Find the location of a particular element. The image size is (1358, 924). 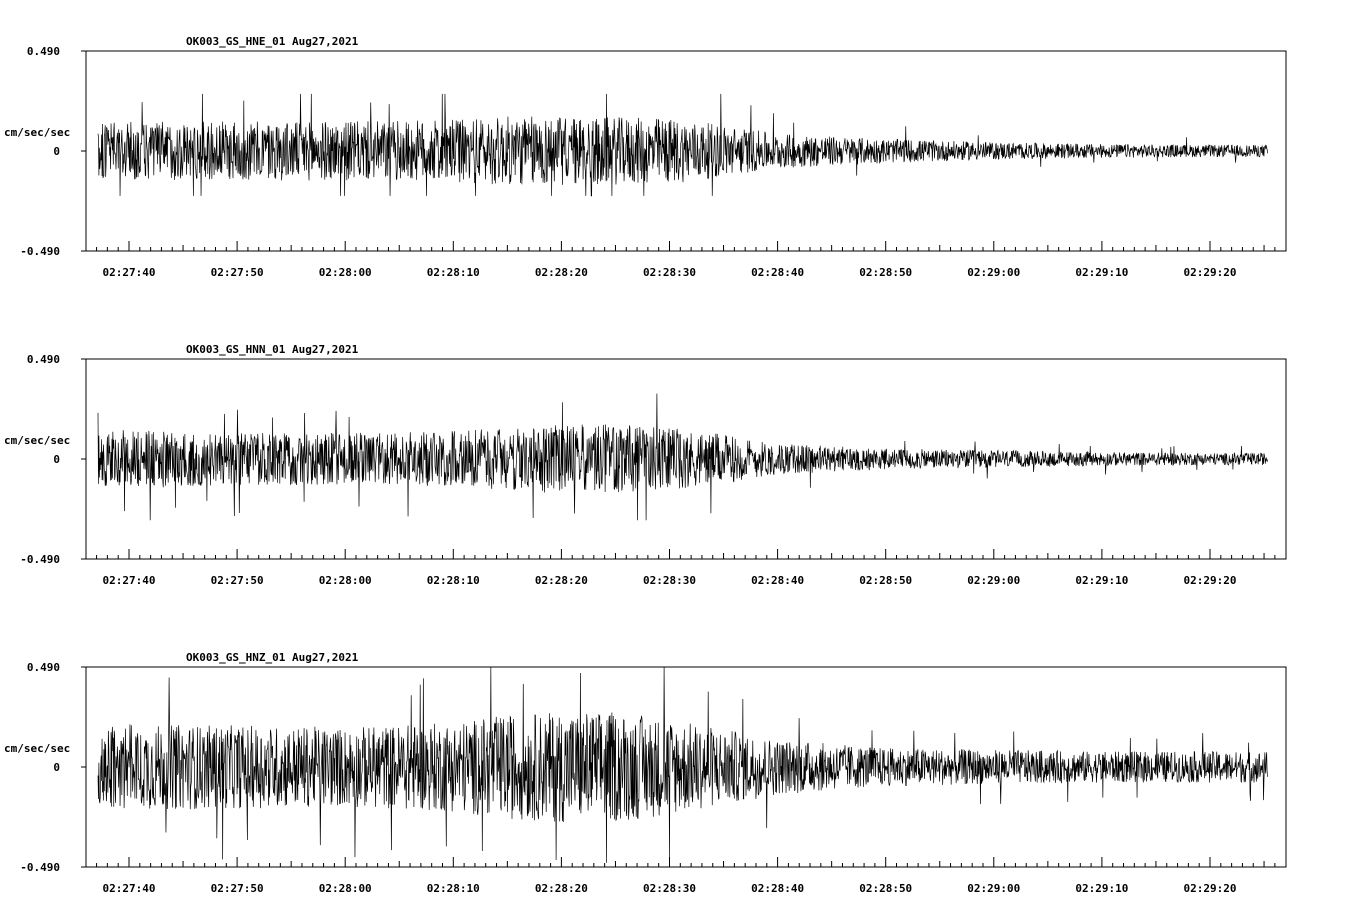

chart-title: OK003_GS_HNN_01 Aug27,2021 is located at coordinates (272, 349).